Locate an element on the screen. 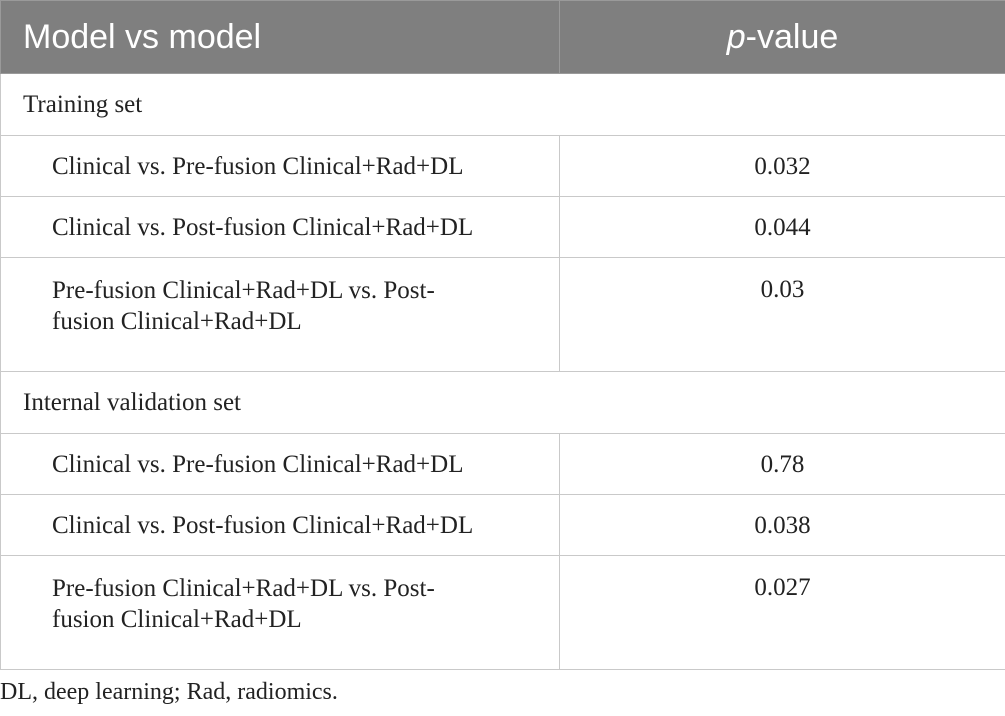 The width and height of the screenshot is (1005, 716). p-value-cell: 0.044 is located at coordinates (782, 227).